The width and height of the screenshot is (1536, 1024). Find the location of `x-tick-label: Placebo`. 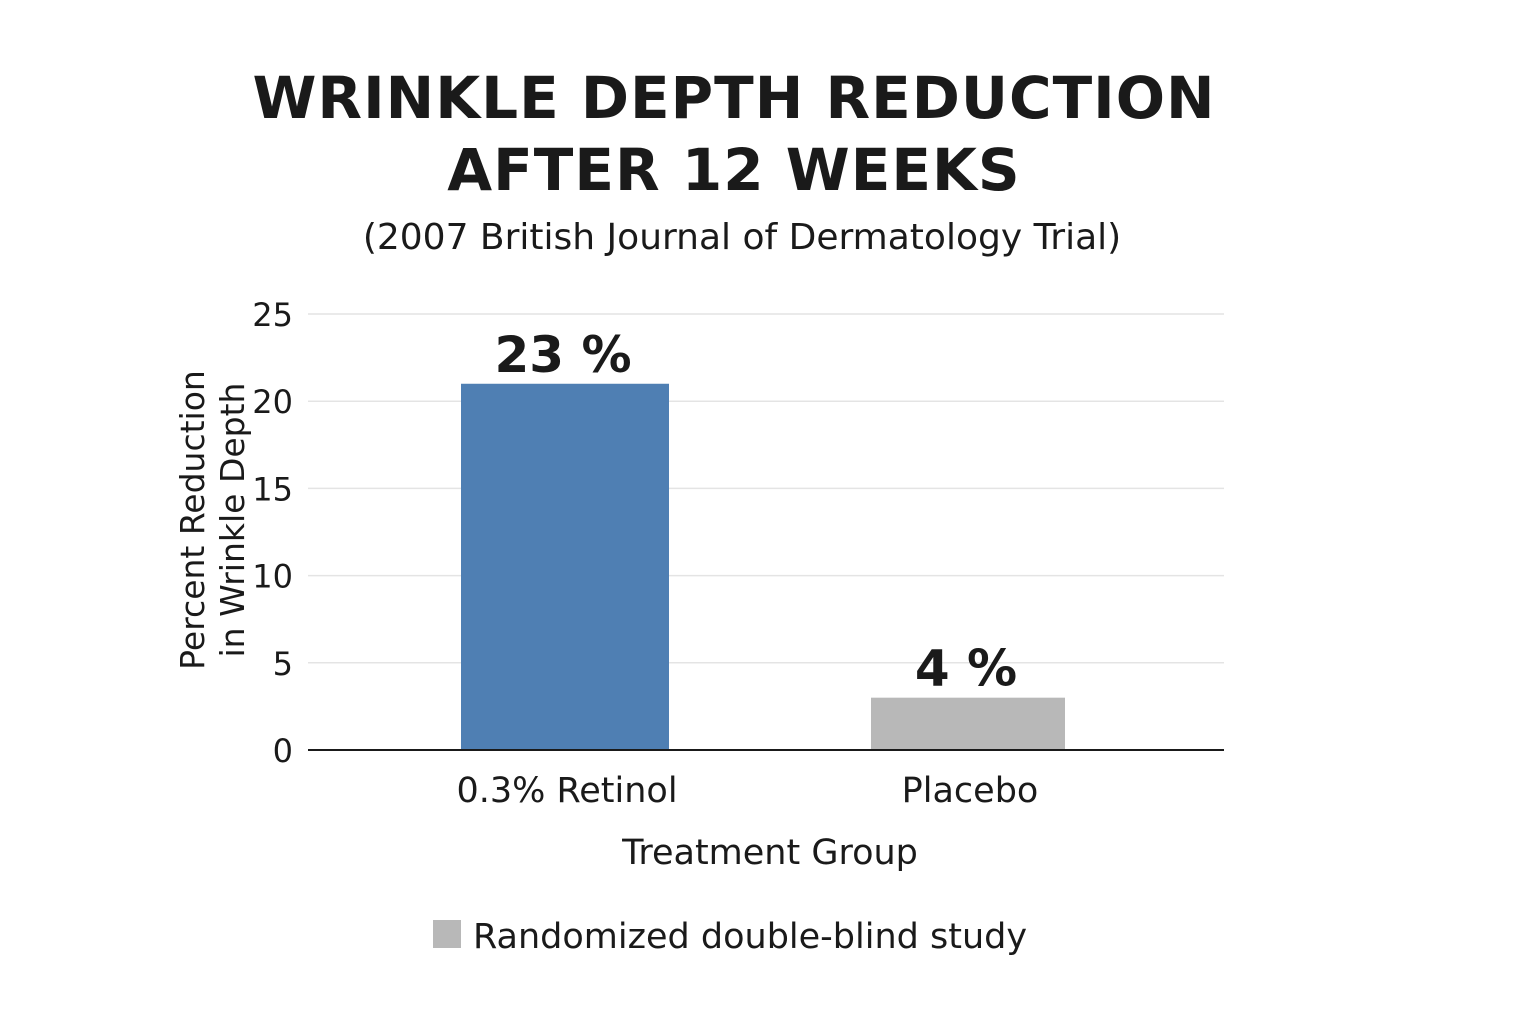

x-tick-label: Placebo is located at coordinates (970, 791).